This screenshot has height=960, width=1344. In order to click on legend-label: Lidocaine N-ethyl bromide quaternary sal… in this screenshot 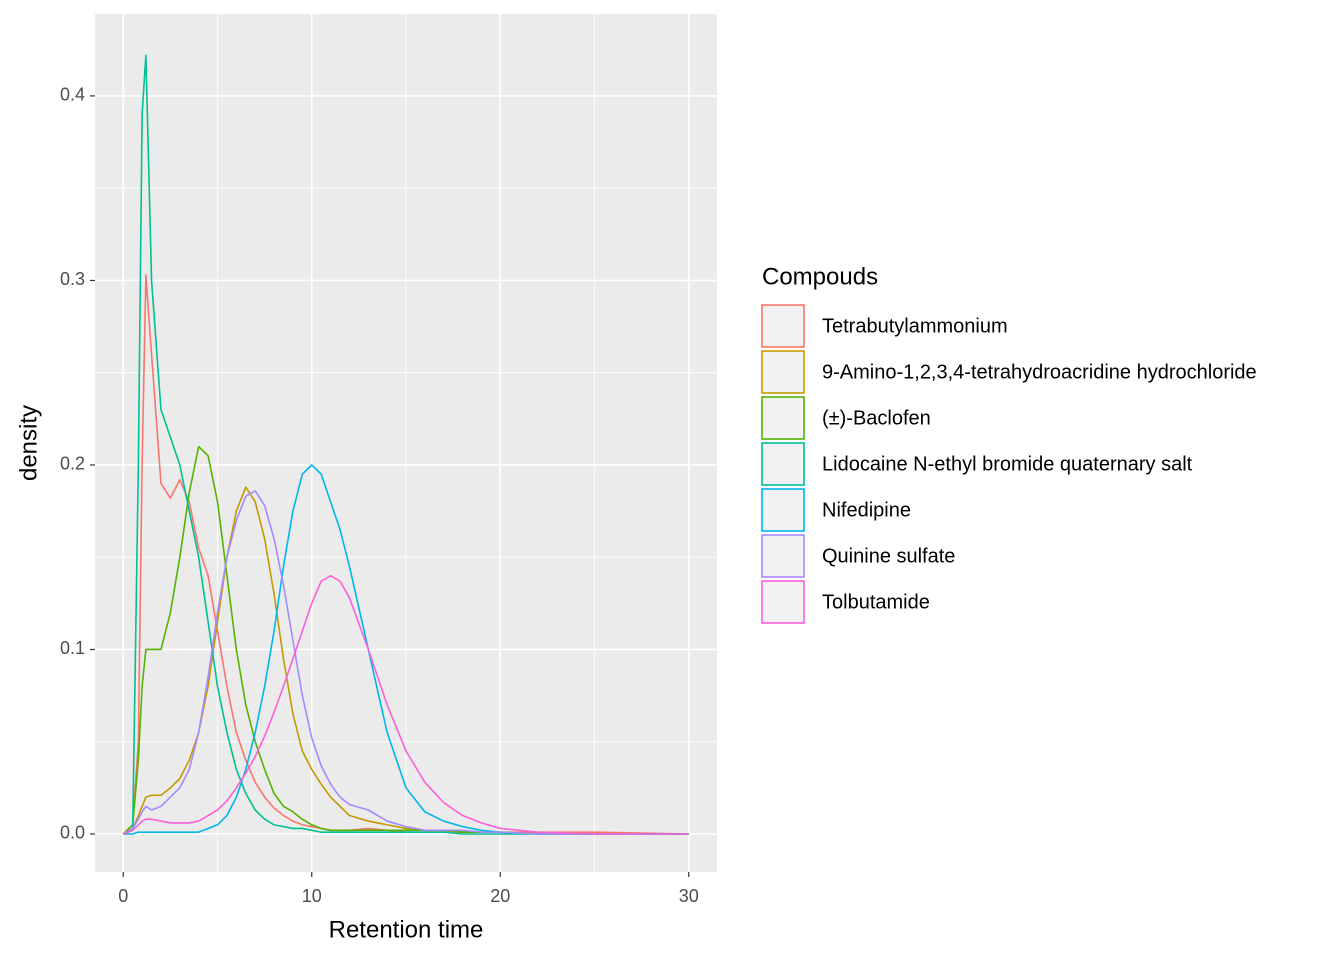, I will do `click(1007, 464)`.